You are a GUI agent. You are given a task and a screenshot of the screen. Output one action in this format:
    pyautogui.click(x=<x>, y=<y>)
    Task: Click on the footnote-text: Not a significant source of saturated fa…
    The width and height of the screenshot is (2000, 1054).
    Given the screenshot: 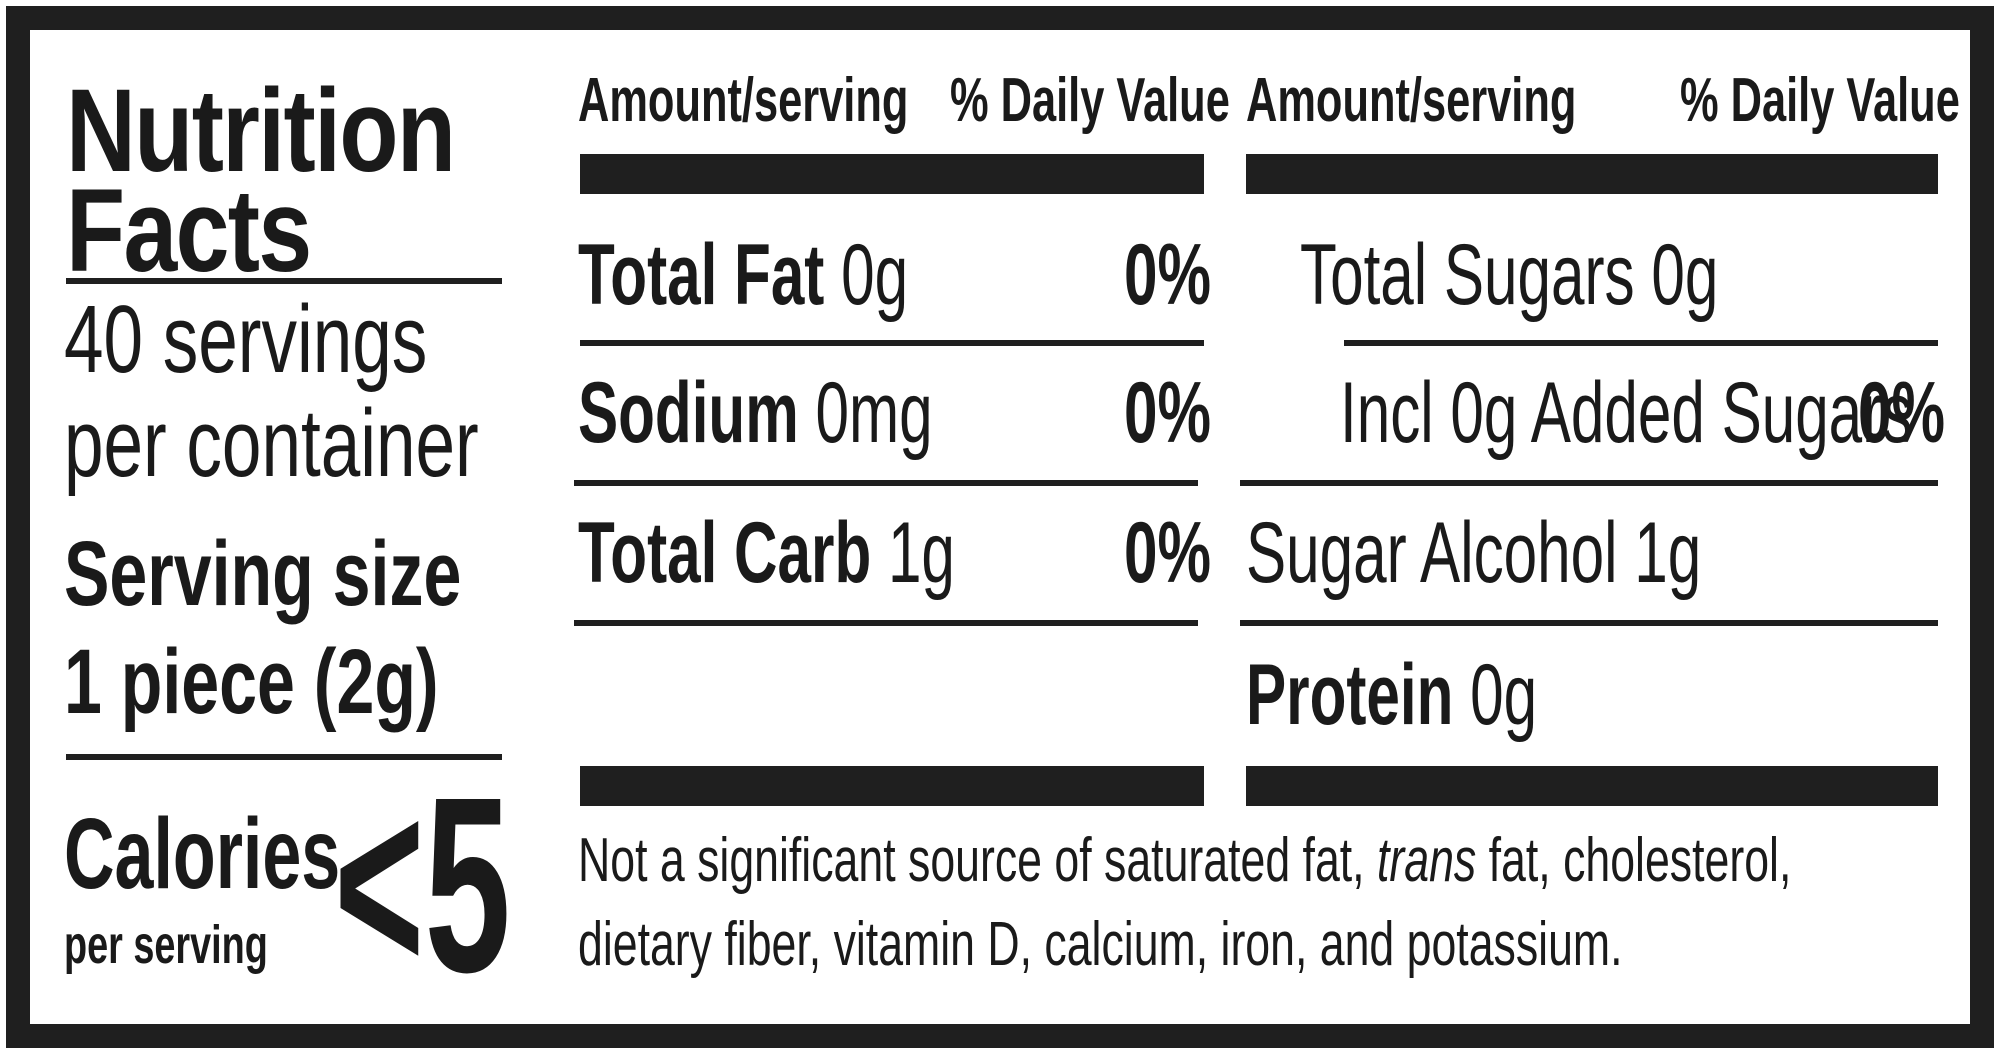 What is the action you would take?
    pyautogui.click(x=977, y=860)
    